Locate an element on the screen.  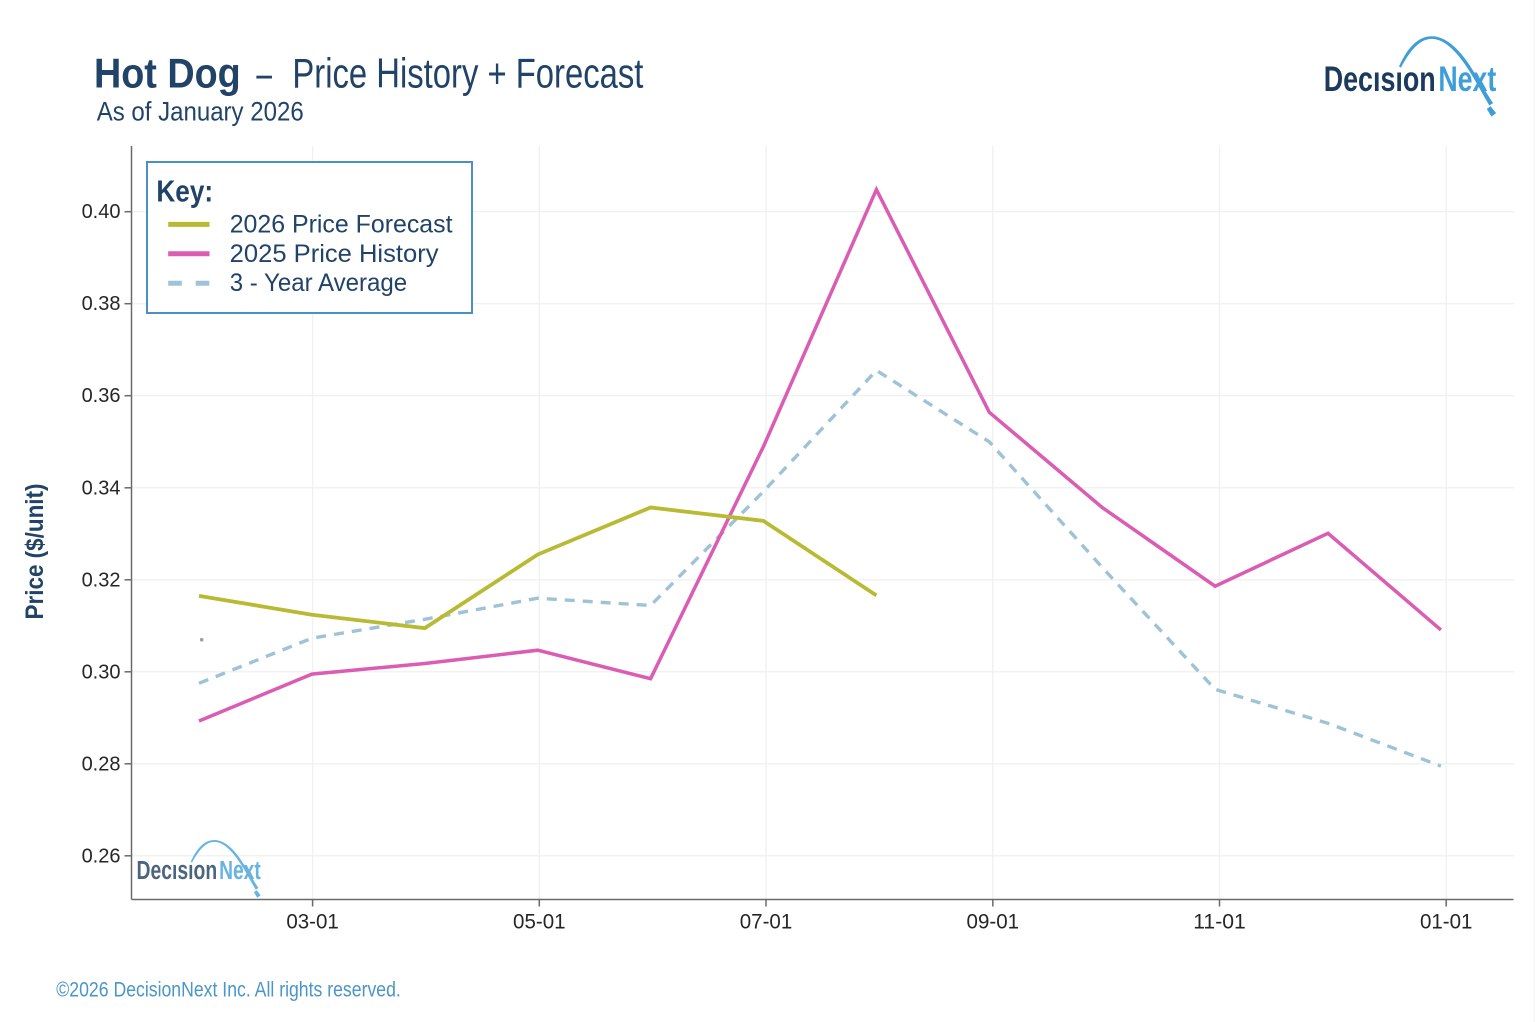
svg-text: 05-01 is located at coordinates (539, 921).